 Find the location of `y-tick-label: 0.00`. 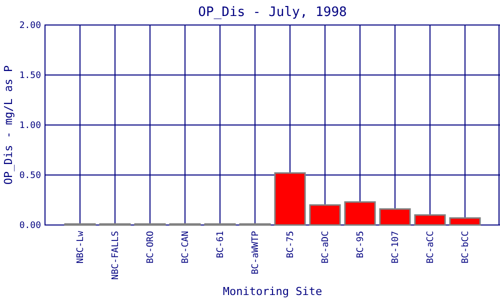

y-tick-label: 0.00 is located at coordinates (30, 226).